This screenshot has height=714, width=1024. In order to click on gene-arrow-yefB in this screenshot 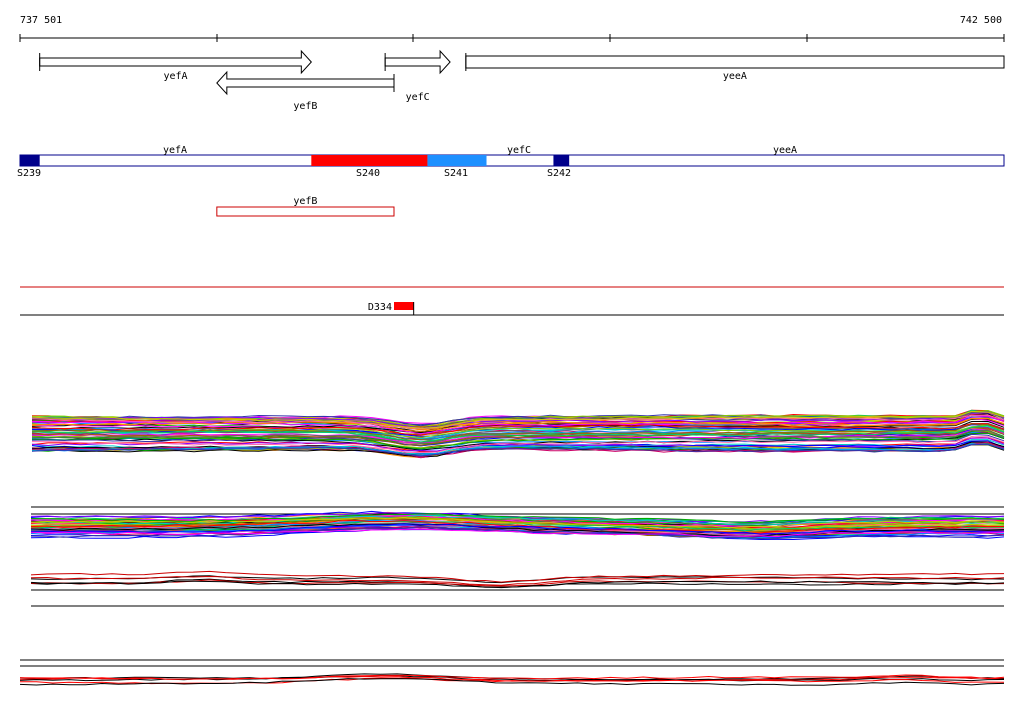, I will do `click(305, 83)`.